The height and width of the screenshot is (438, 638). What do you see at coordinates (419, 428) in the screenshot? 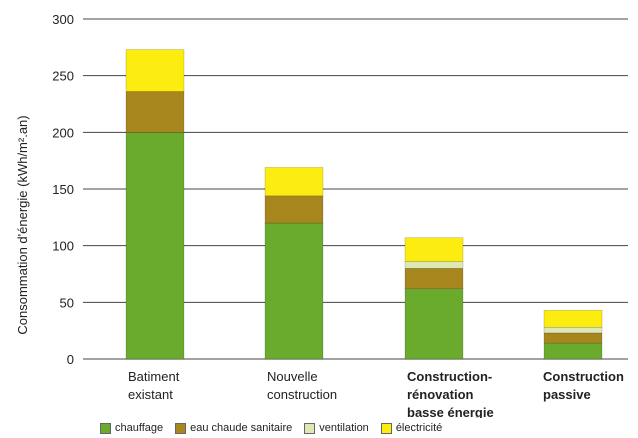
I see `legend-label: électricité` at bounding box center [419, 428].